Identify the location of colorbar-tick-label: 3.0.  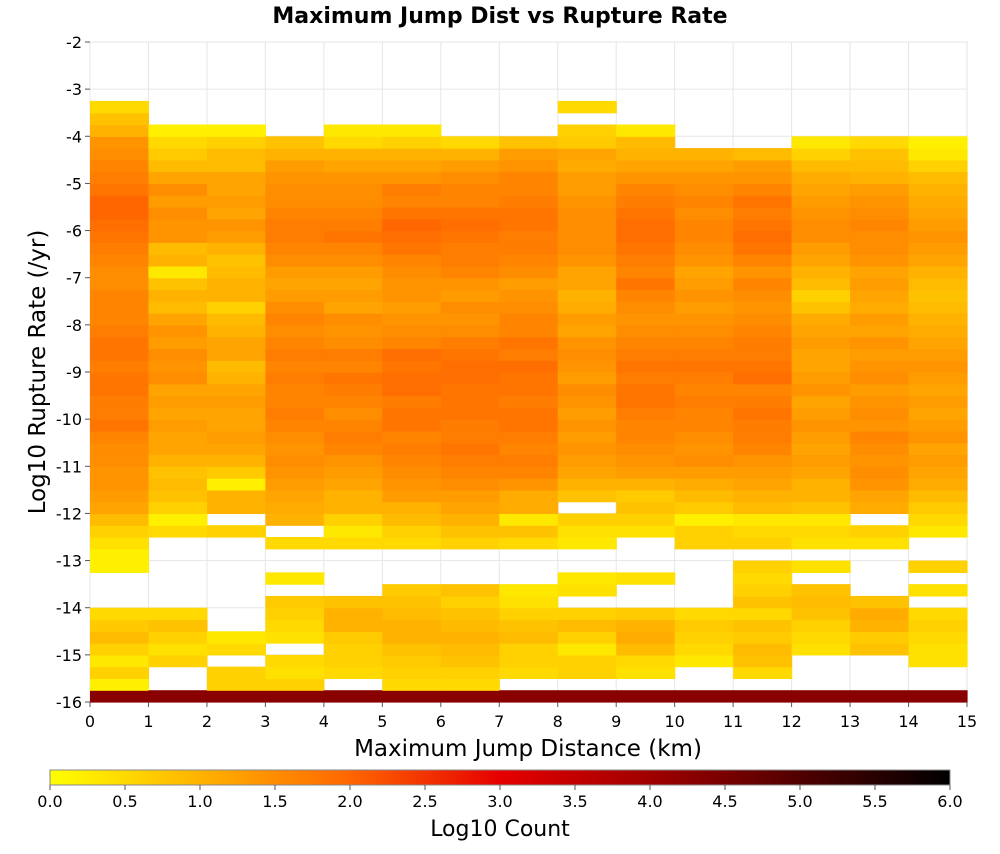
(499, 801).